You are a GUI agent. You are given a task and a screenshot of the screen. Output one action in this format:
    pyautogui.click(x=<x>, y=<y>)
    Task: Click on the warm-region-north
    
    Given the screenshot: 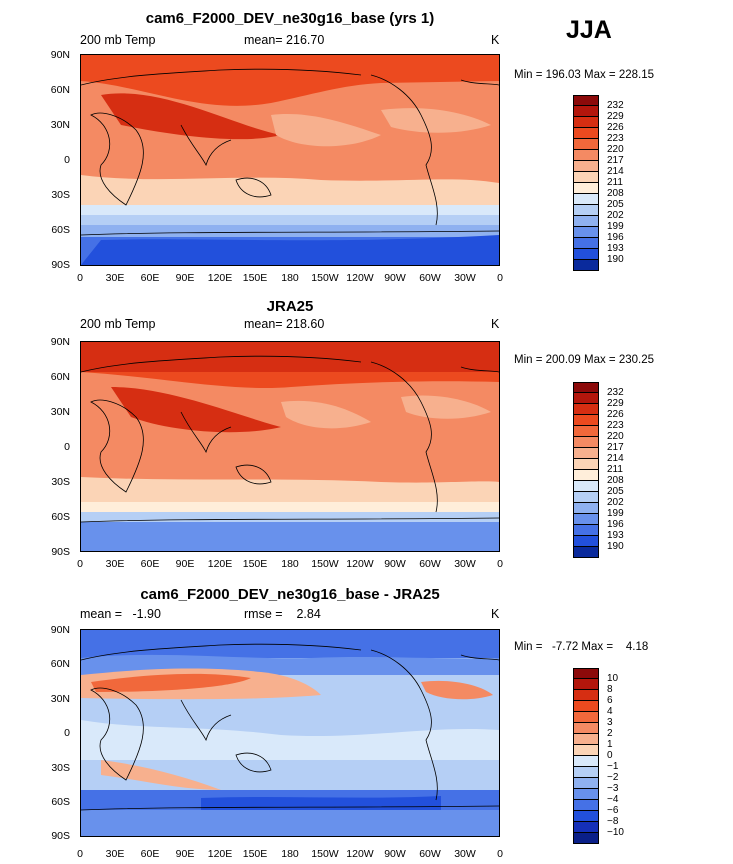 What is the action you would take?
    pyautogui.click(x=290, y=80)
    